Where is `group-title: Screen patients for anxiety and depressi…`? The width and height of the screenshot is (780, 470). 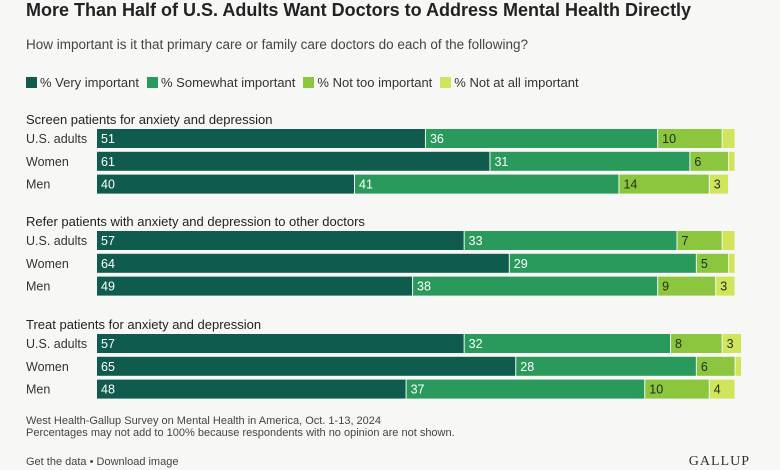 group-title: Screen patients for anxiety and depressi… is located at coordinates (149, 119).